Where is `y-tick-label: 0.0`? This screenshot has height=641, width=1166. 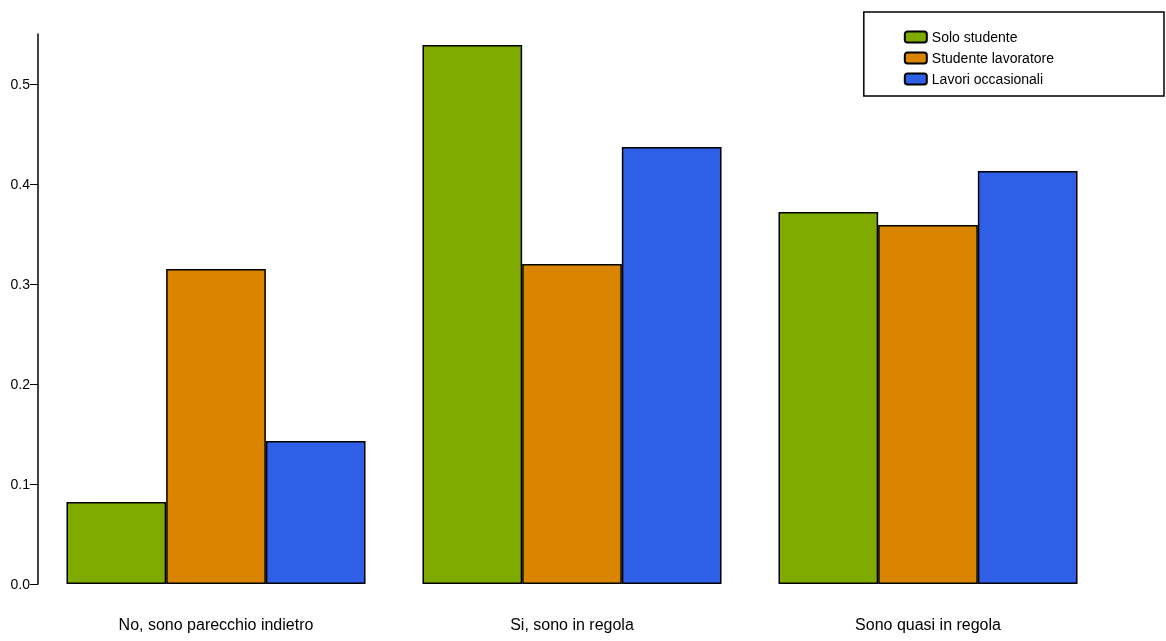
y-tick-label: 0.0 is located at coordinates (20, 584).